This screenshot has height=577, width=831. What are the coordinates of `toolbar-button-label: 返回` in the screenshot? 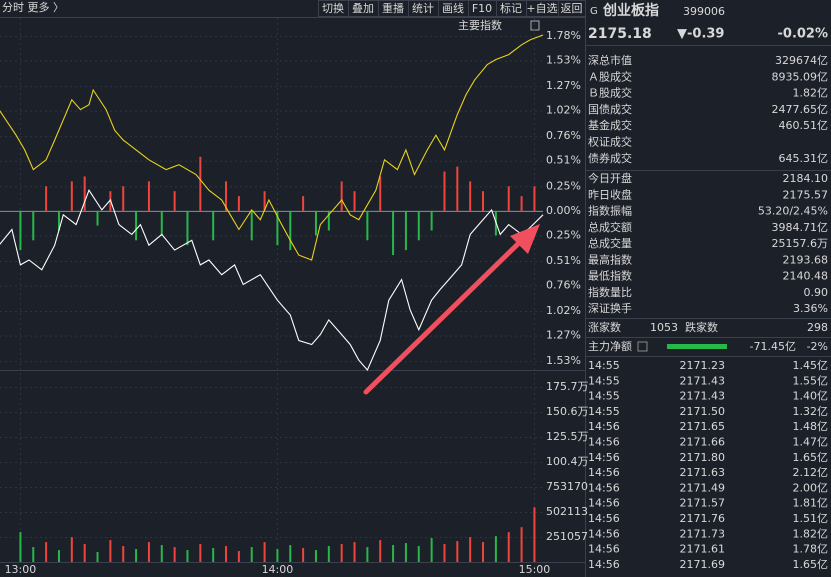 It's located at (572, 8).